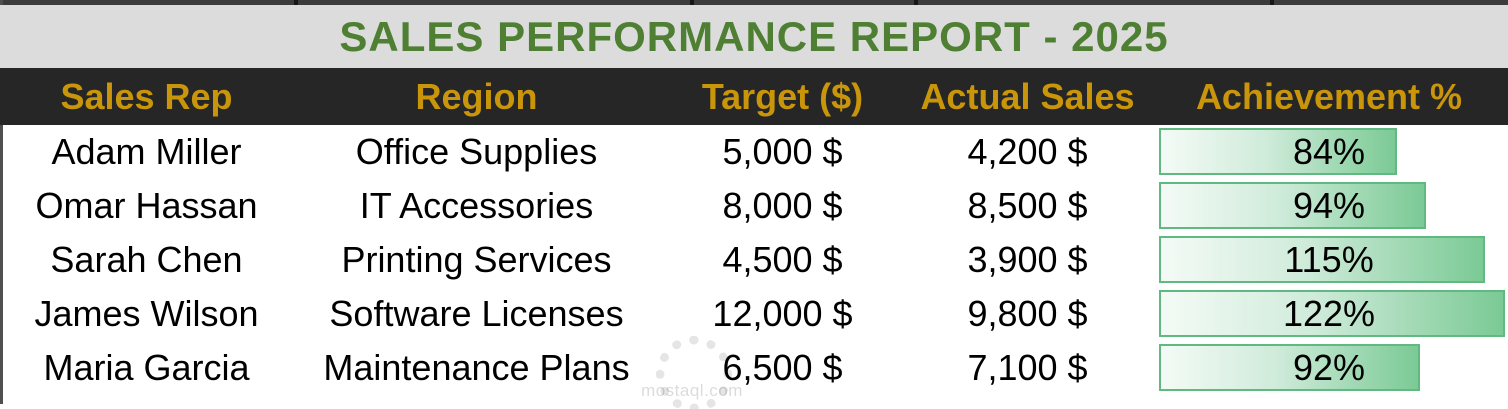 The height and width of the screenshot is (409, 1508). Describe the element at coordinates (476, 96) in the screenshot. I see `header-region: Region` at that location.